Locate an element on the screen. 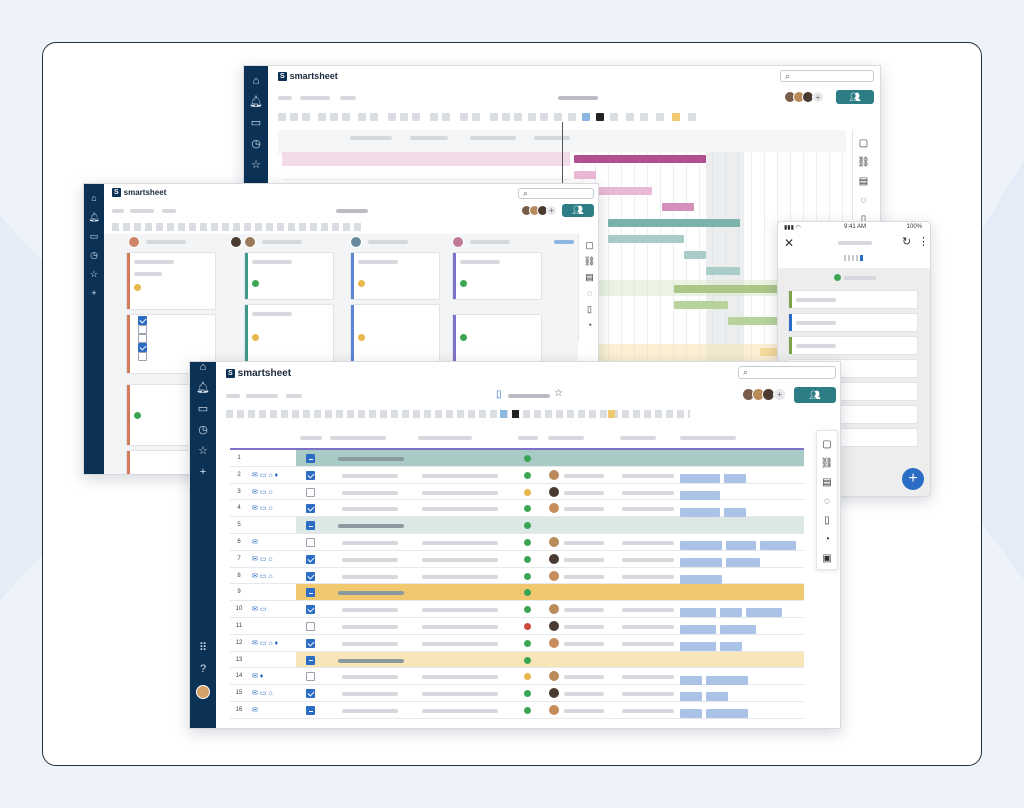  table-row: 12 ✉ ▭ ⌂ ♦ is located at coordinates (517, 643).